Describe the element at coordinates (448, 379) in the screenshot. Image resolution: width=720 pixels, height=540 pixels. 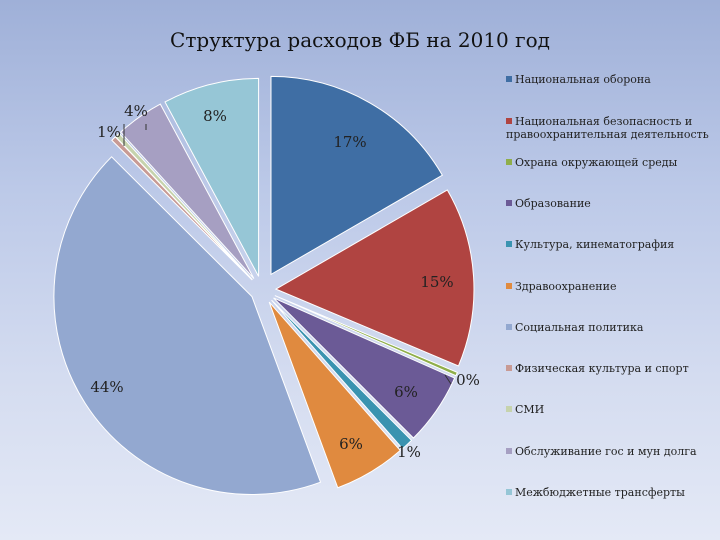
I see `leader-line` at that location.